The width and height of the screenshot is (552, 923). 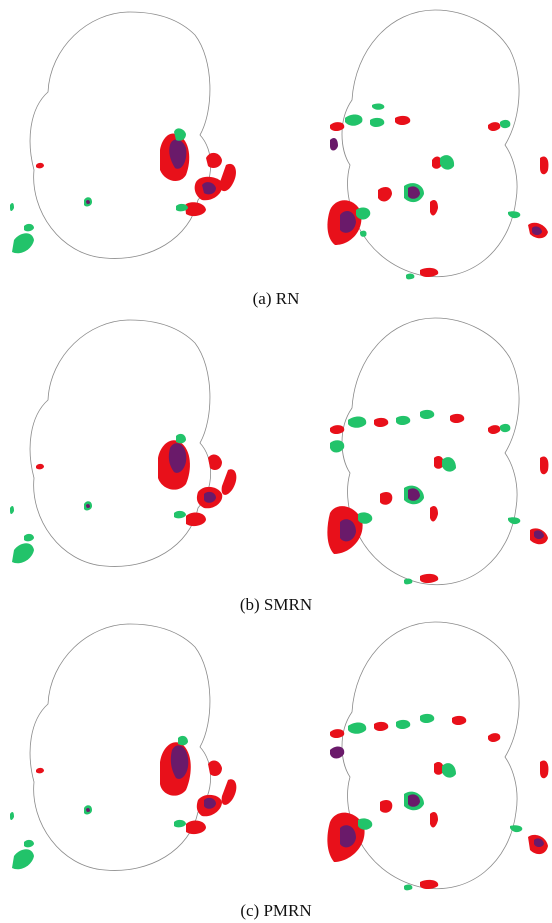 What do you see at coordinates (123, 498) in the screenshot?
I see `smrn-left-blobs` at bounding box center [123, 498].